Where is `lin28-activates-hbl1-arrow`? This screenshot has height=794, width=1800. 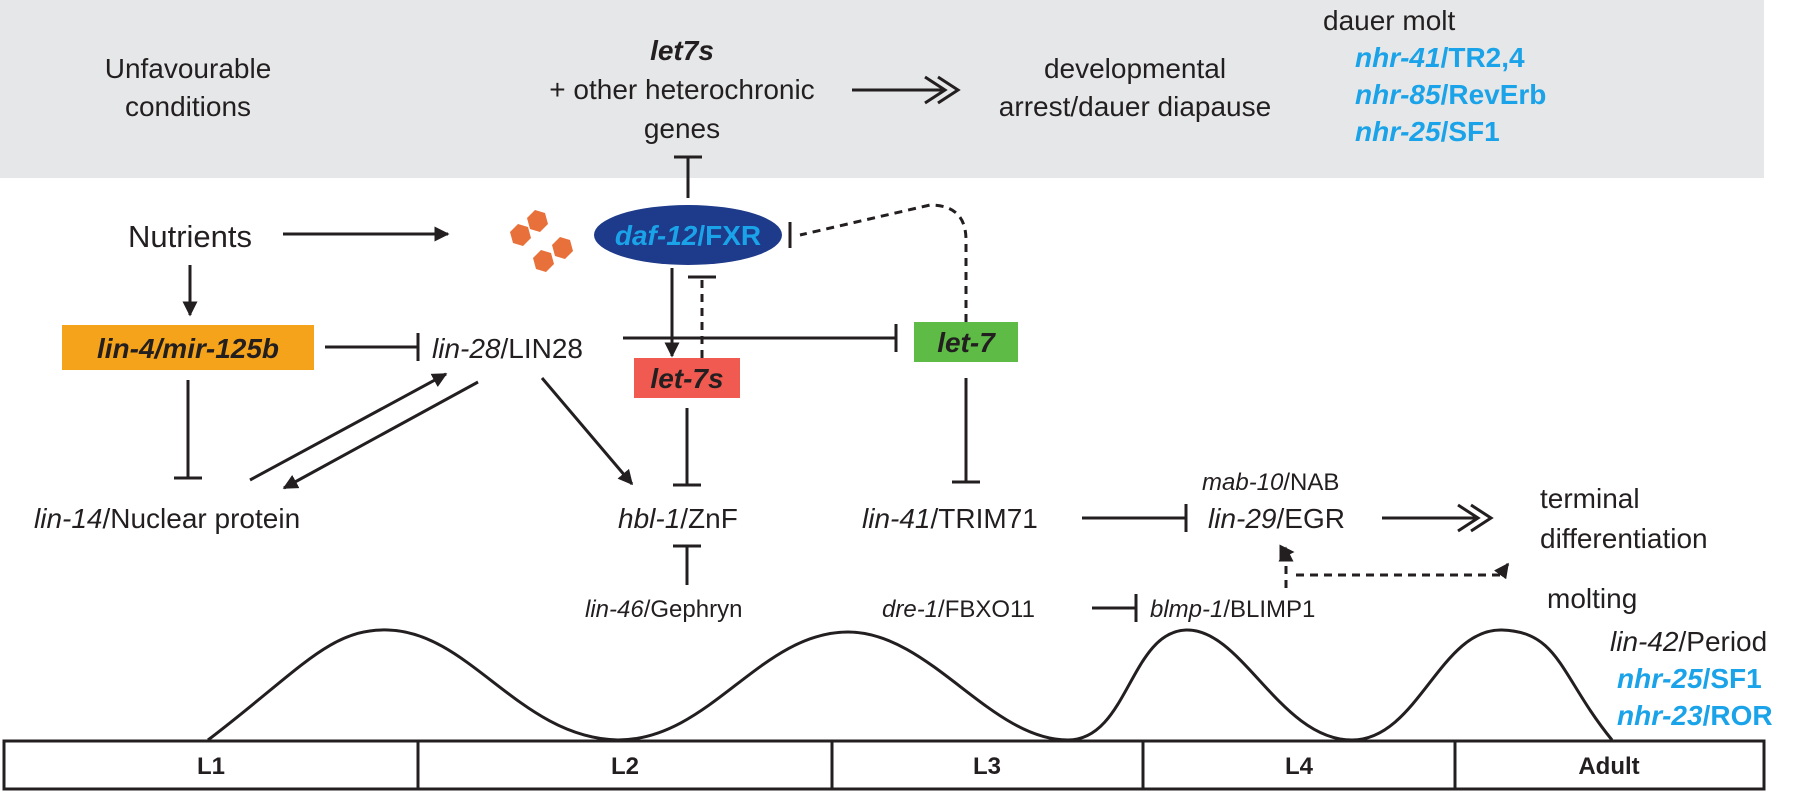
lin28-activates-hbl1-arrow is located at coordinates (587, 431).